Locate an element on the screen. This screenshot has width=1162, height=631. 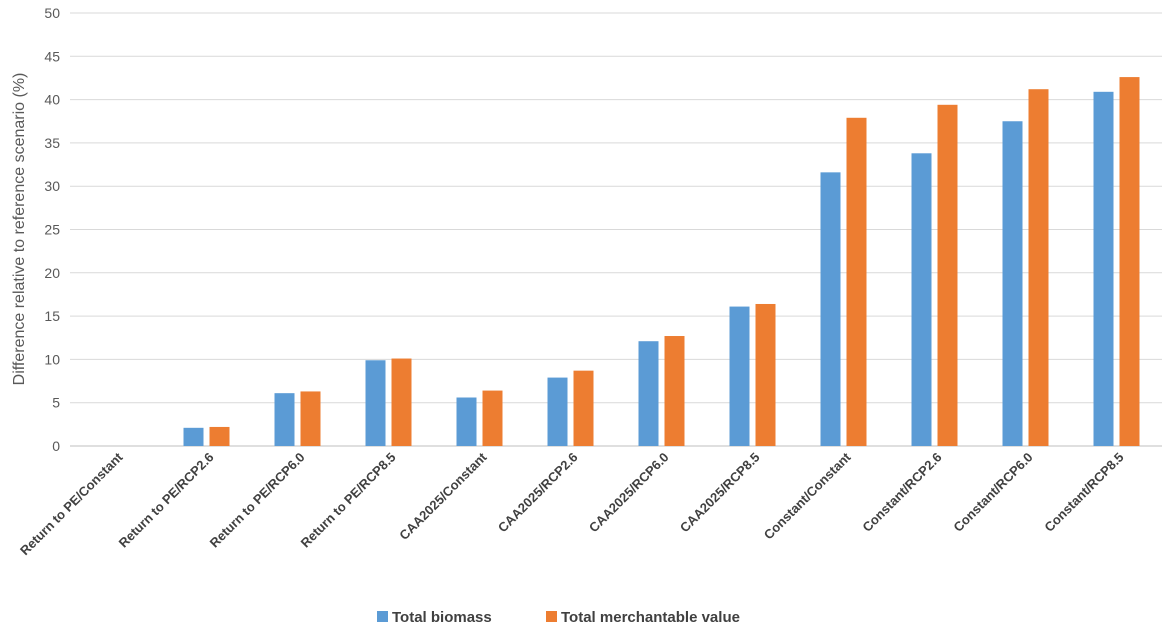
x-category-label: Return to PE/RCP6.0 is located at coordinates (257, 500).